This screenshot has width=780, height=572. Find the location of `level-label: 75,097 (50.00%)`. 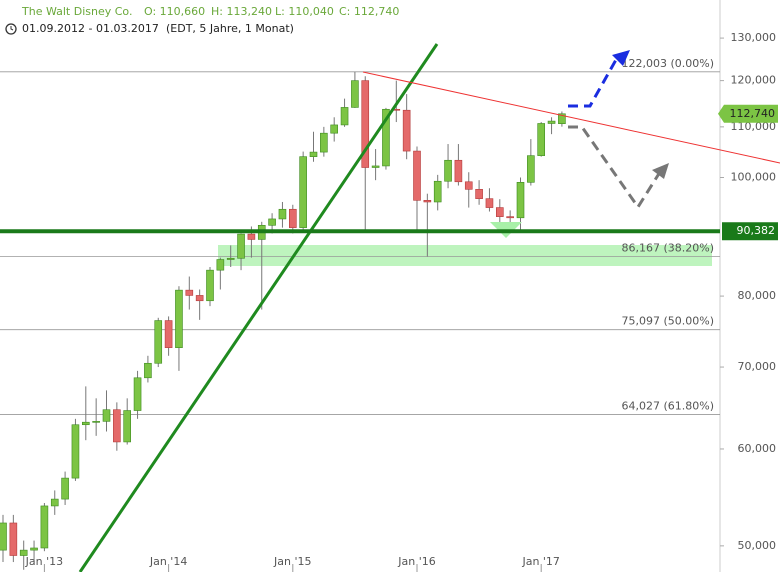

level-label: 75,097 (50.00%) is located at coordinates (667, 321).